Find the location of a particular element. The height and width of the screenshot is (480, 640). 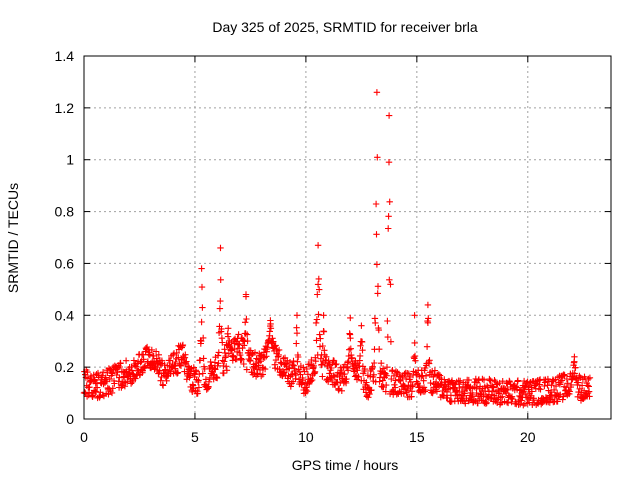

y-tick-label: 0.2 is located at coordinates (65, 367).